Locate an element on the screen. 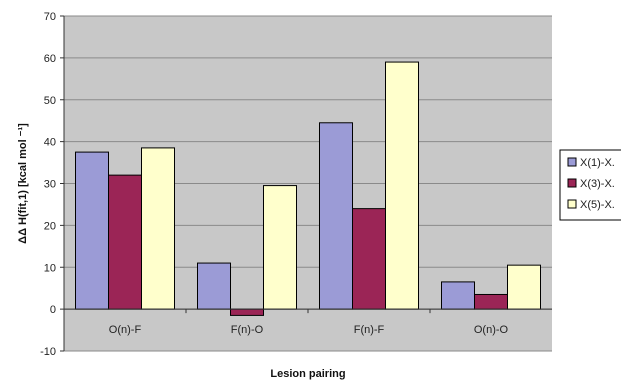 Image resolution: width=621 pixels, height=381 pixels. x-tick-label: O(n)-F is located at coordinates (125, 330).